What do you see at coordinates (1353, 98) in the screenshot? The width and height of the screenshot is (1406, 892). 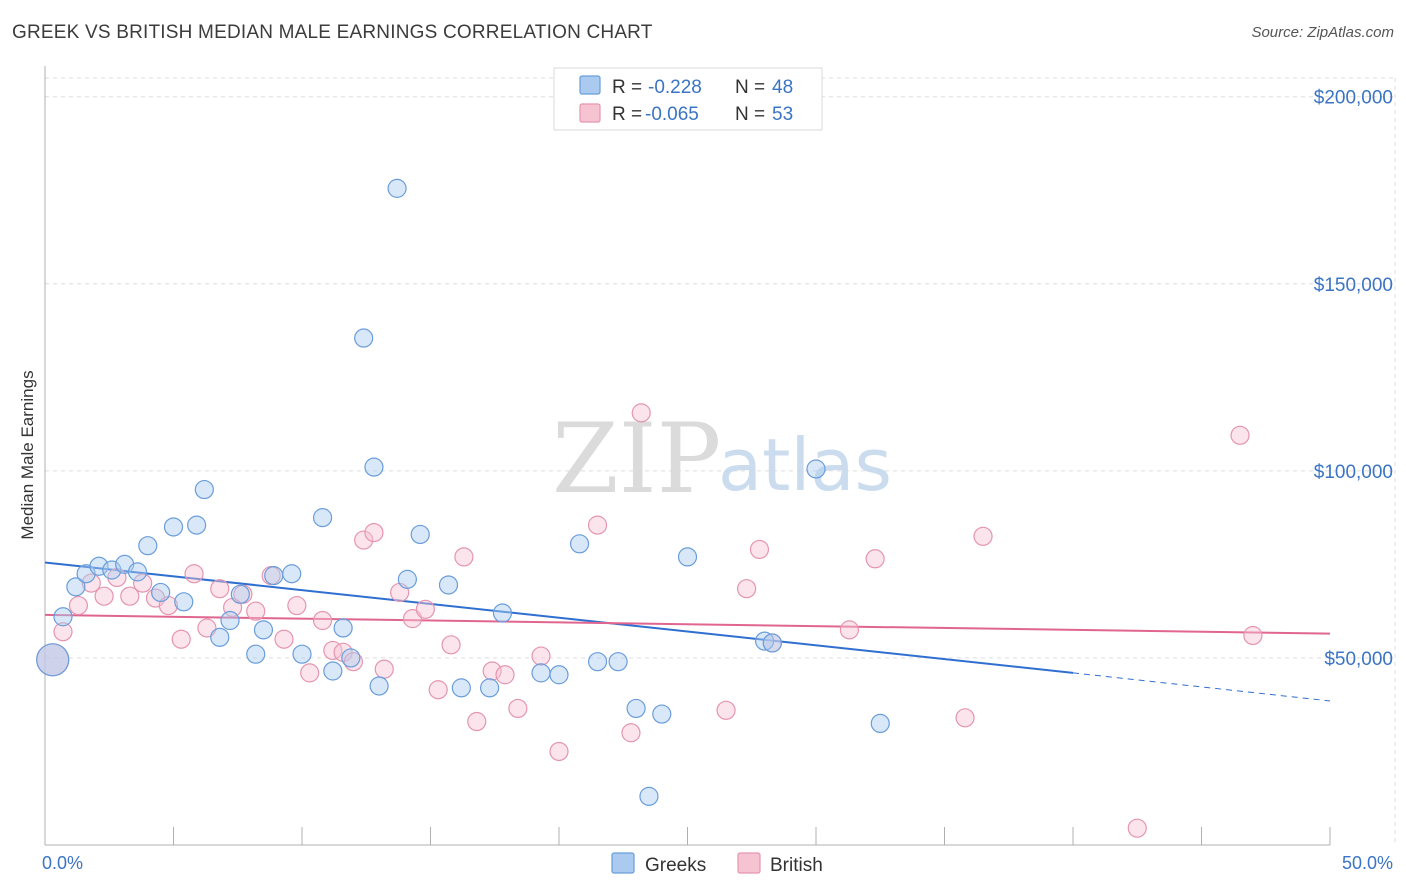 I see `y-tick-label: $200,000` at bounding box center [1353, 98].